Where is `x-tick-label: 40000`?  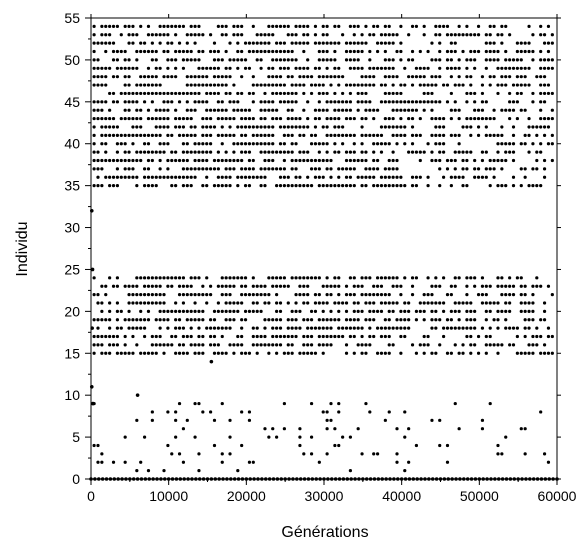
x-tick-label: 40000 is located at coordinates (401, 496).